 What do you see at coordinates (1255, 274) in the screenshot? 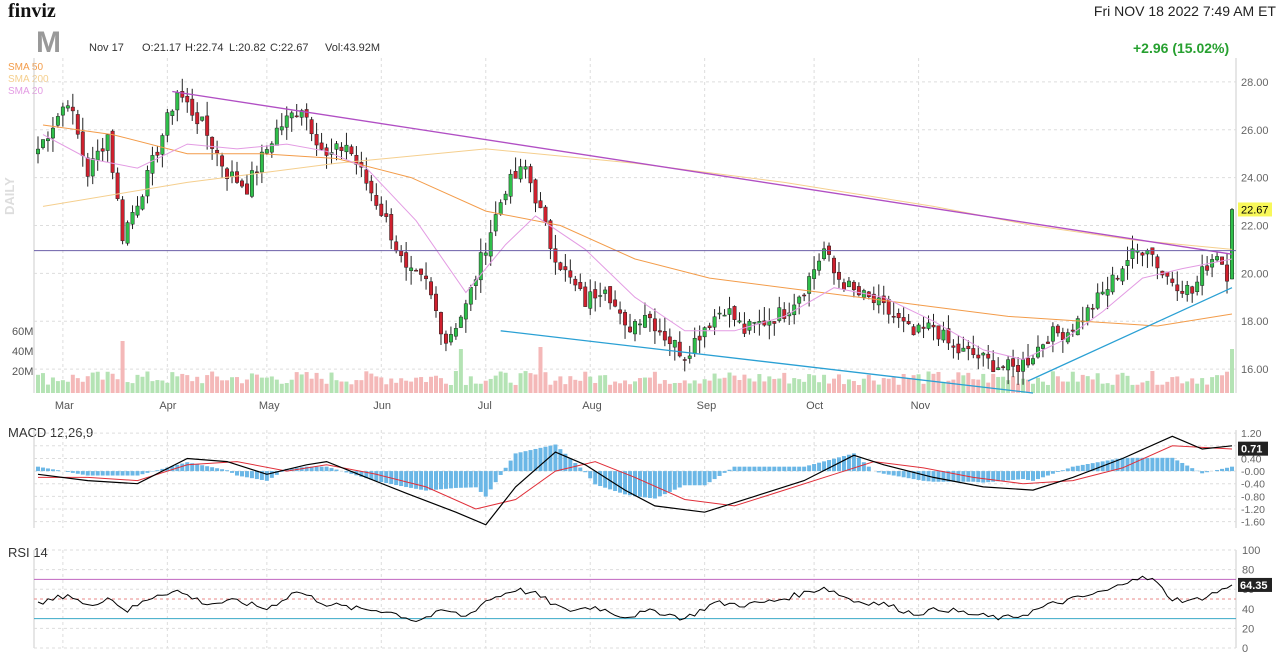
I see `price-tick-label: 20.00` at bounding box center [1255, 274].